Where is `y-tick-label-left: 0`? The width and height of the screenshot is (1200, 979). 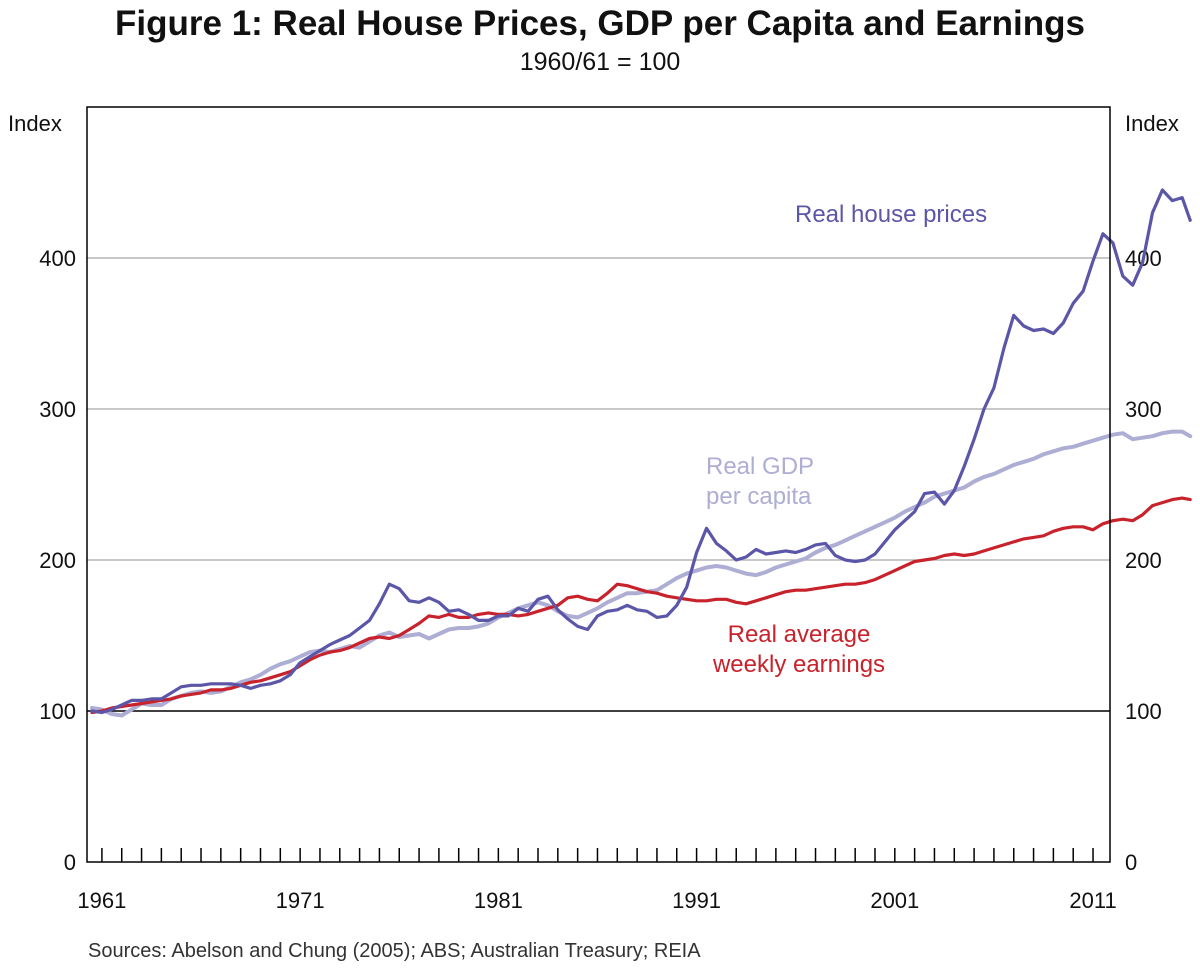
y-tick-label-left: 0 is located at coordinates (70, 862).